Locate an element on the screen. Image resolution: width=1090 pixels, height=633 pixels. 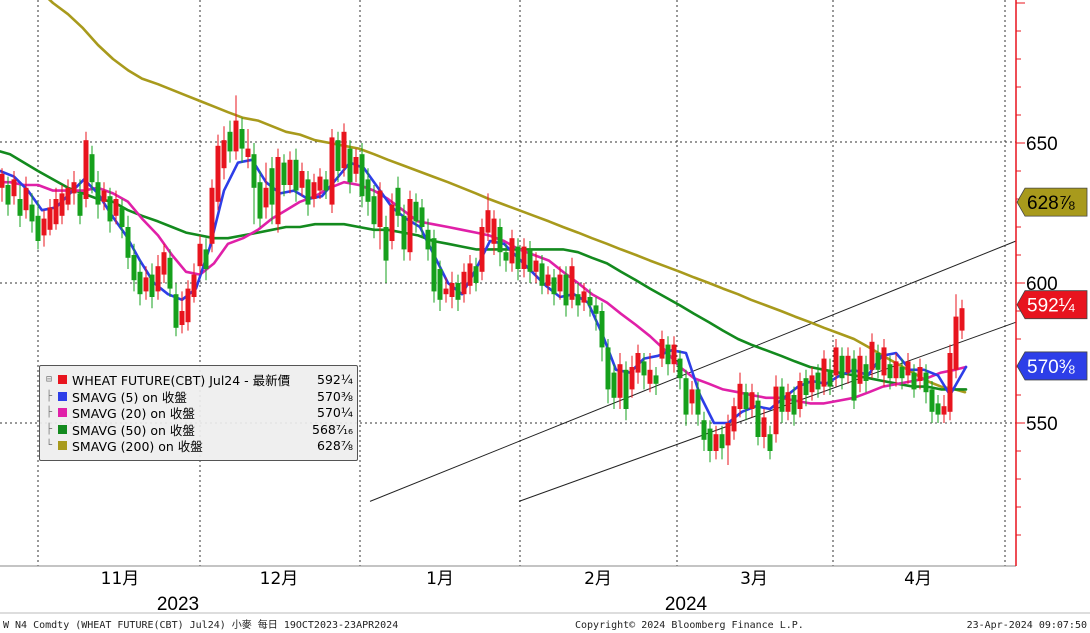
price-tag: 570⅜ is located at coordinates (1052, 366).